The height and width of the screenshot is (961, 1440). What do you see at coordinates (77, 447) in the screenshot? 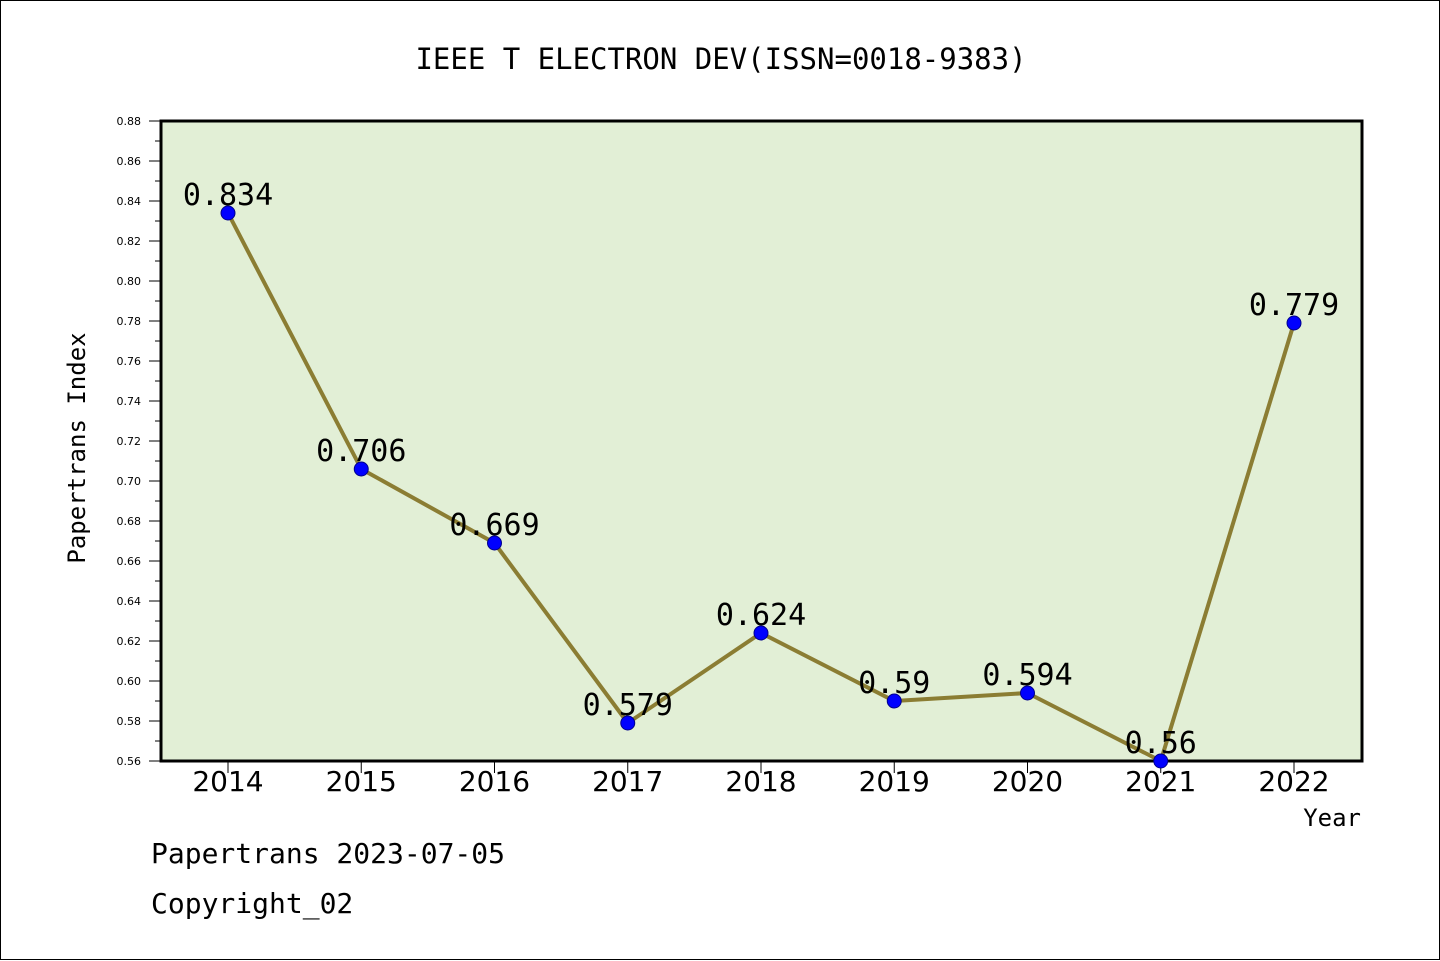
I see `y-axis-label: Papertrans Index` at bounding box center [77, 447].